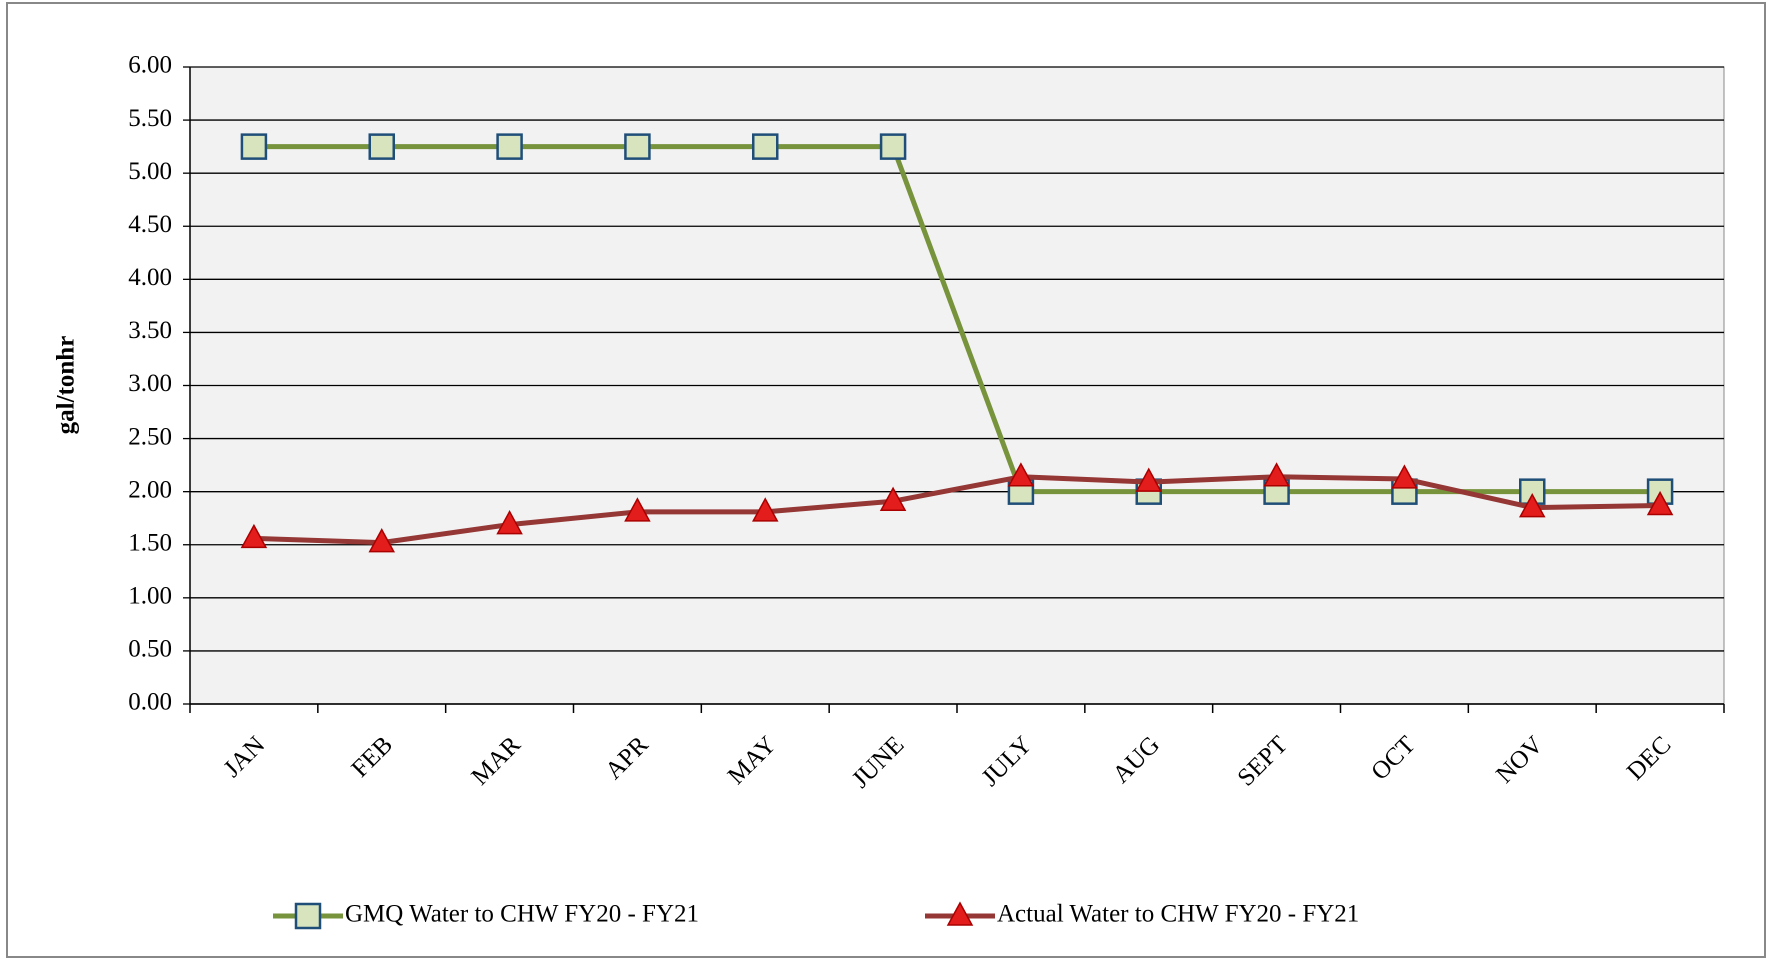 This screenshot has width=1769, height=960. What do you see at coordinates (1178, 914) in the screenshot?
I see `legend-label: Actual Water to CHW FY20 - FY21` at bounding box center [1178, 914].